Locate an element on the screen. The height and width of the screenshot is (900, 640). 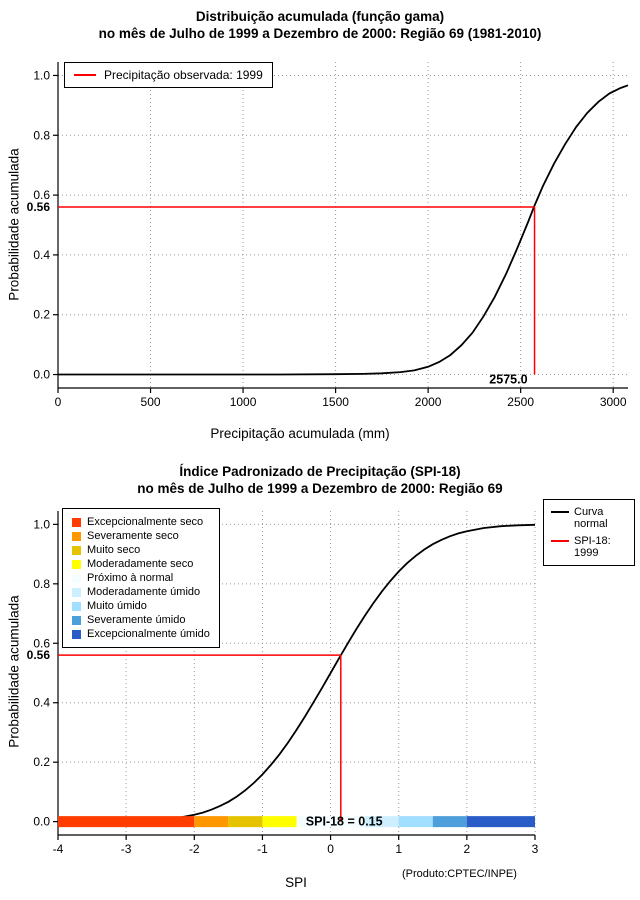
svg-text: 2 is located at coordinates (467, 849).